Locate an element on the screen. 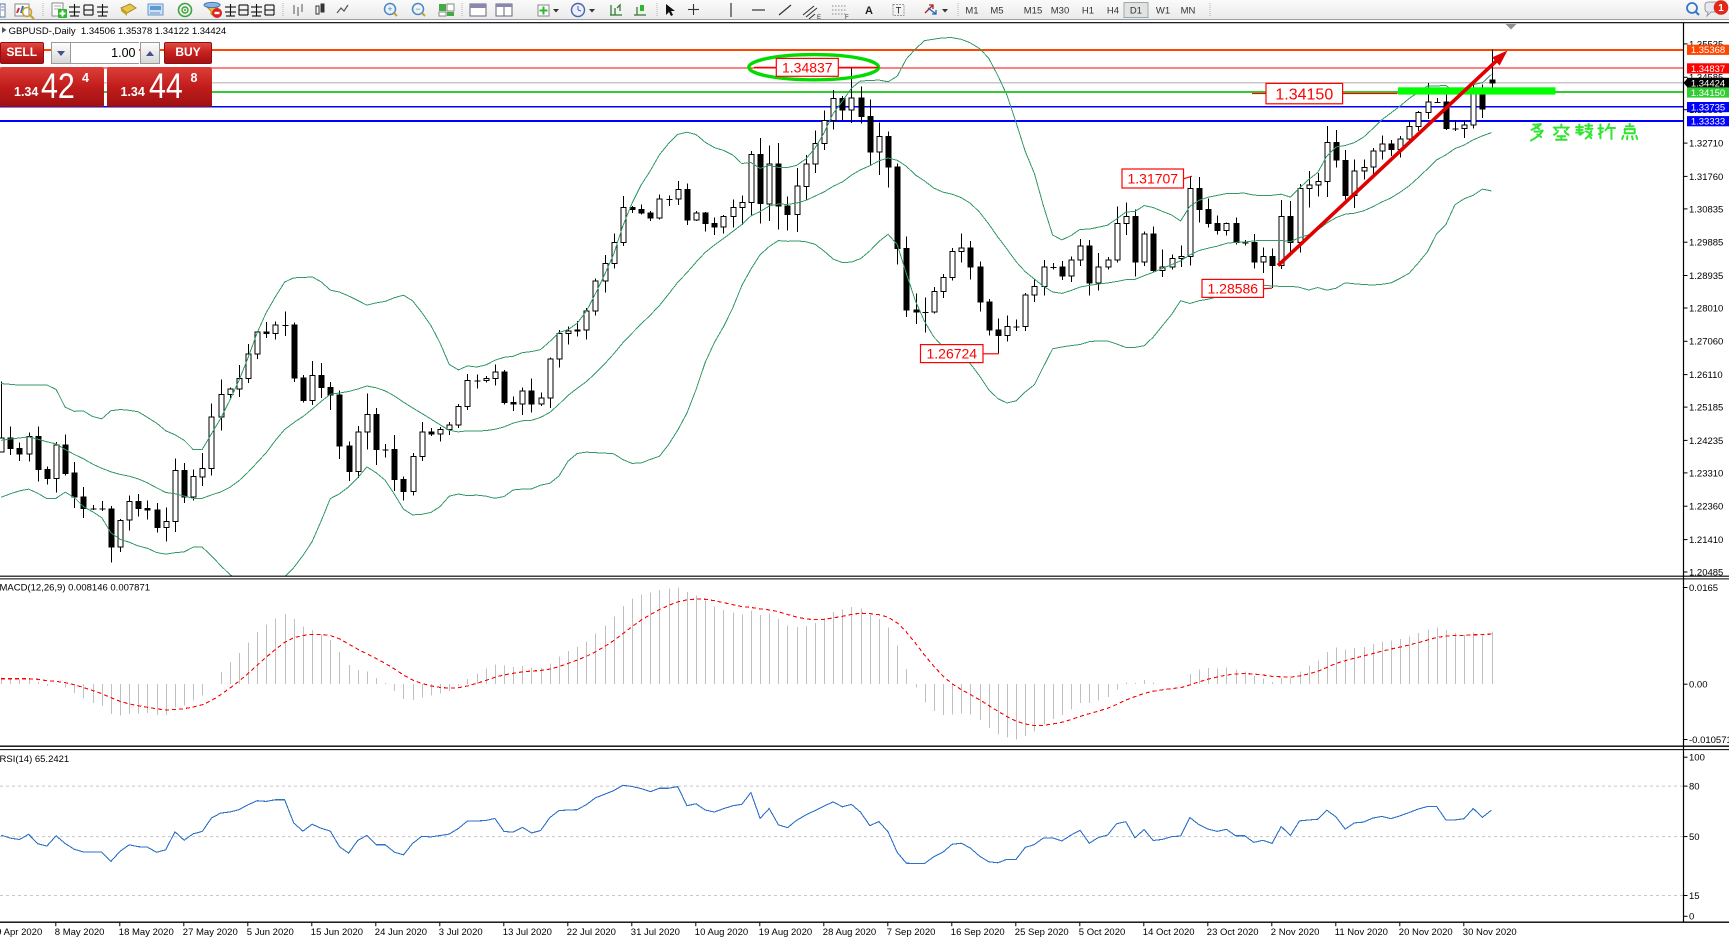 The image size is (1729, 940). svg-text: 5 Jun 2020 is located at coordinates (270, 932).